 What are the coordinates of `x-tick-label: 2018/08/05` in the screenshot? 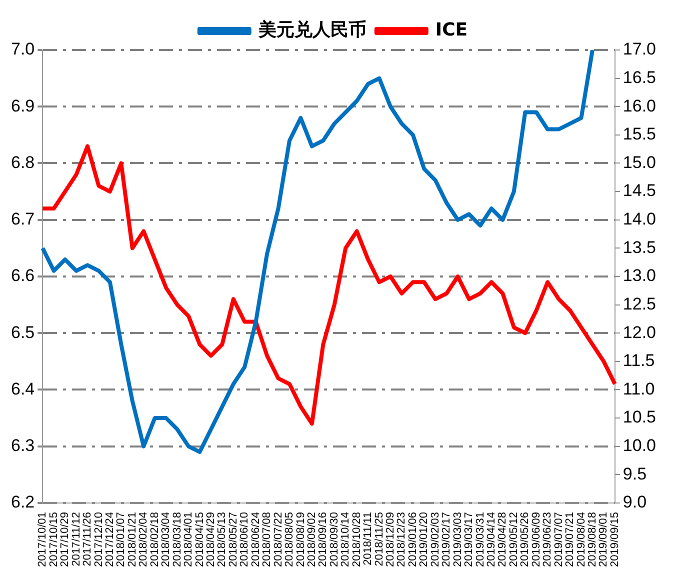 It's located at (290, 540).